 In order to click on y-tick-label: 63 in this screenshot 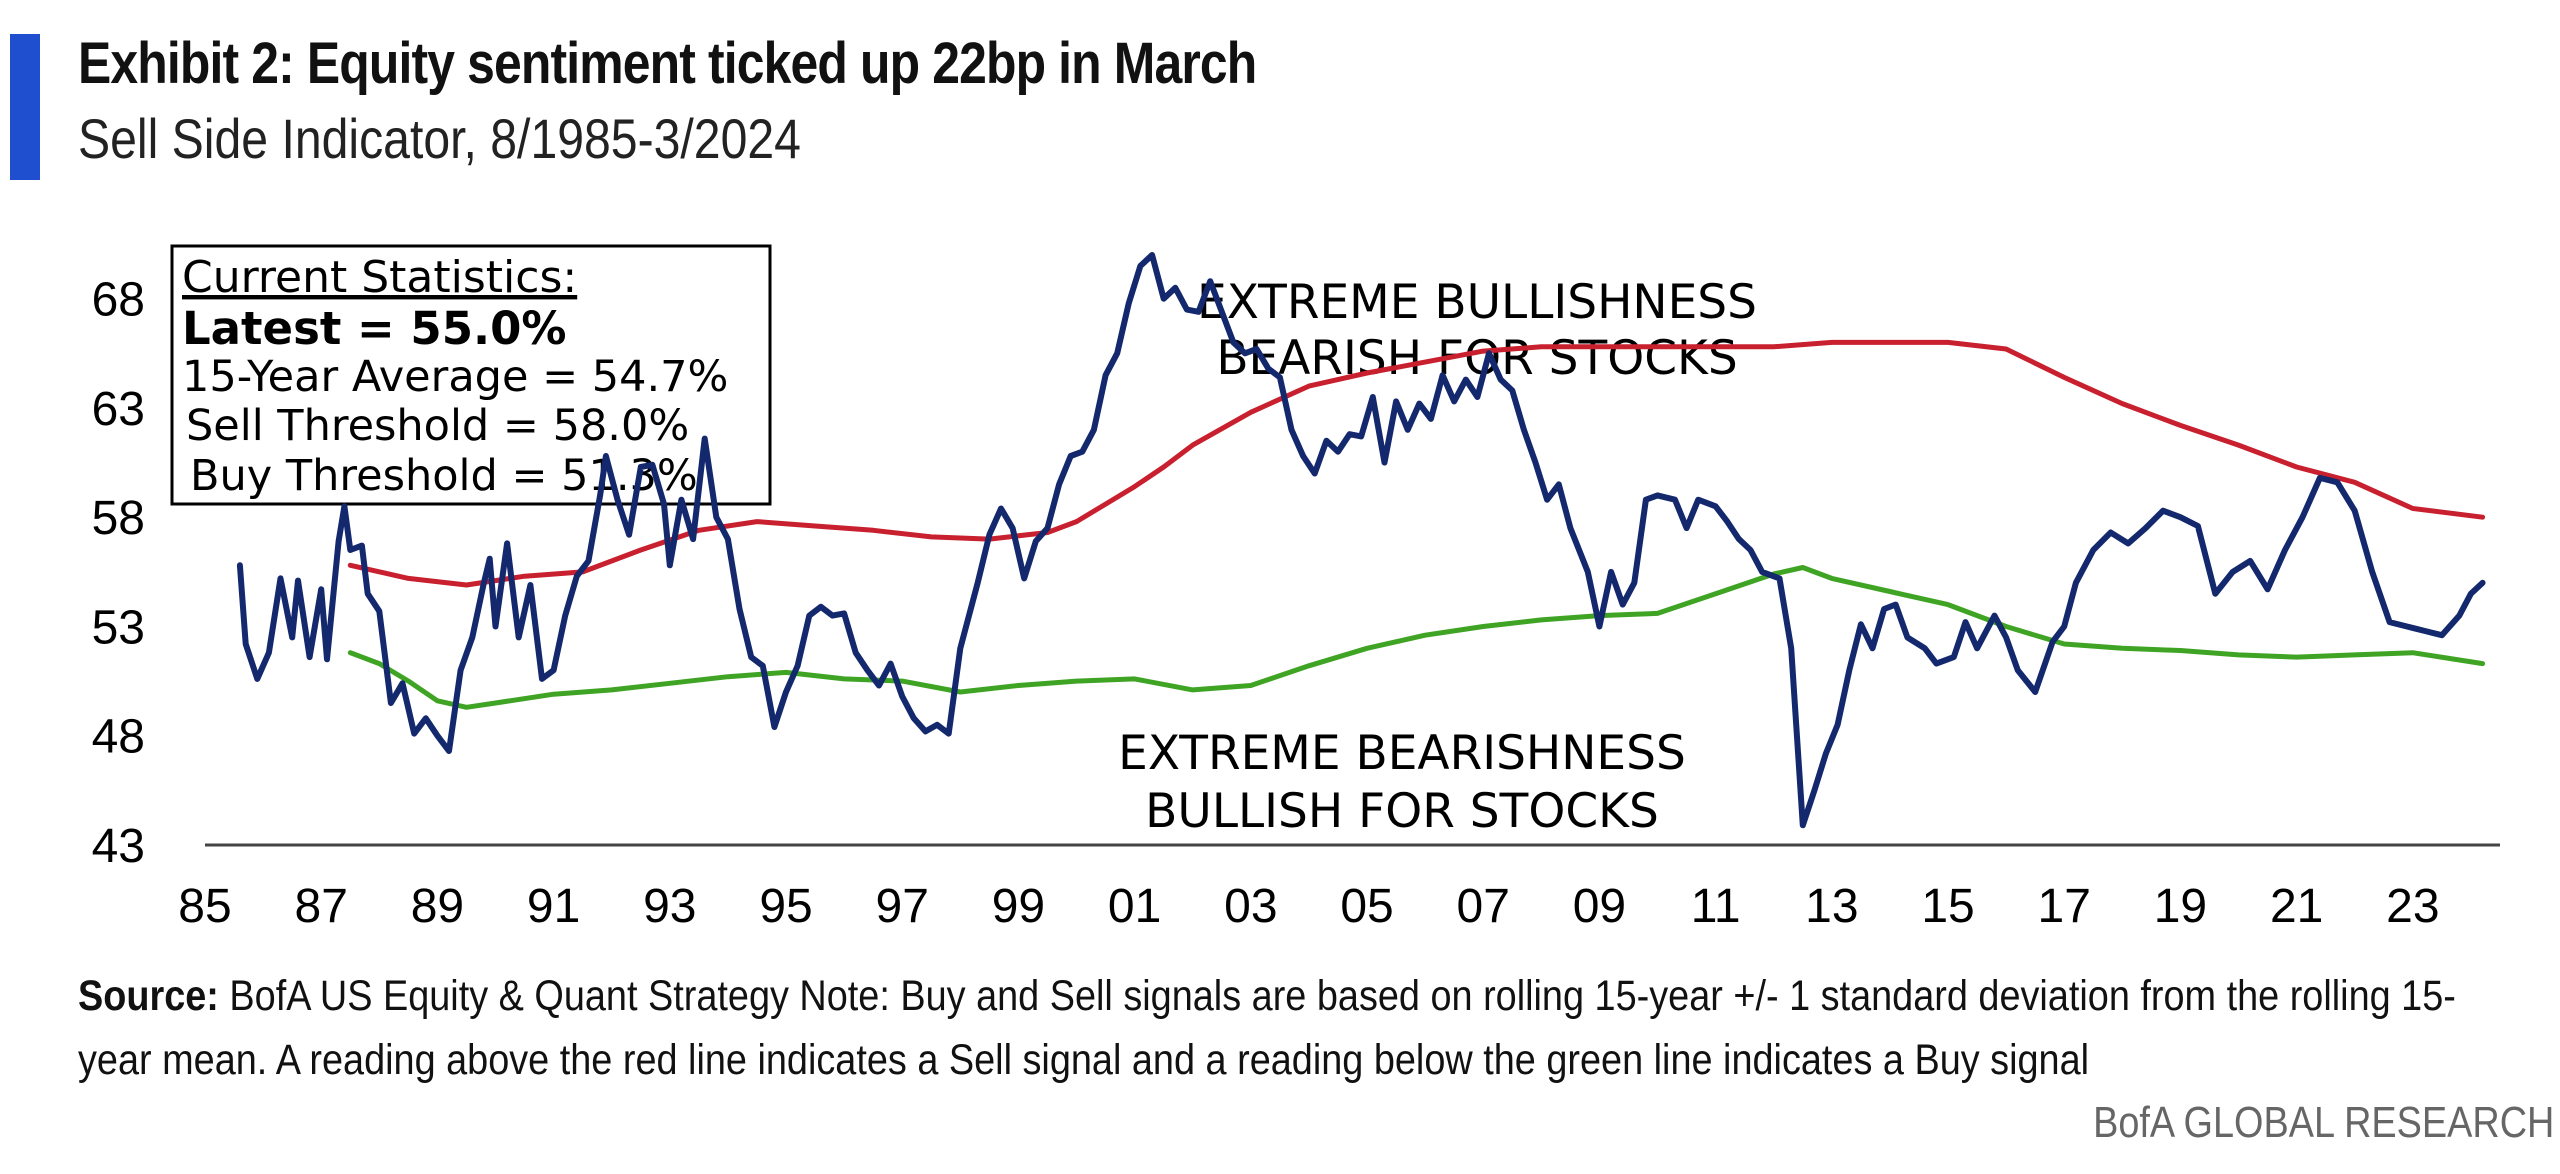, I will do `click(118, 409)`.